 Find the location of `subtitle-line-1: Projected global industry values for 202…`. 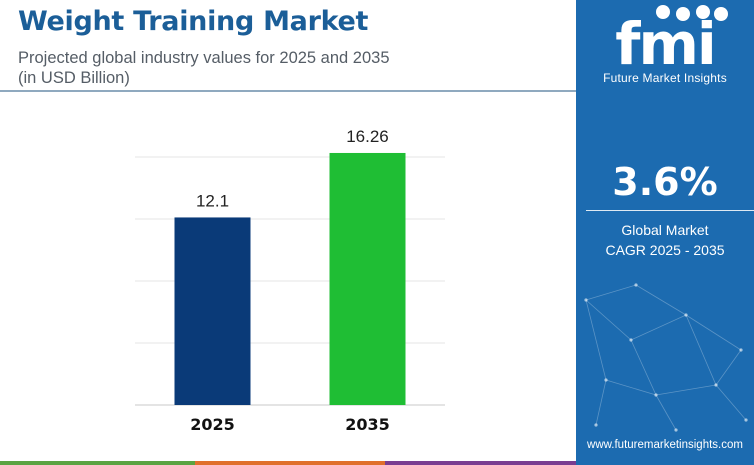

subtitle-line-1: Projected global industry values for 202… is located at coordinates (204, 58).